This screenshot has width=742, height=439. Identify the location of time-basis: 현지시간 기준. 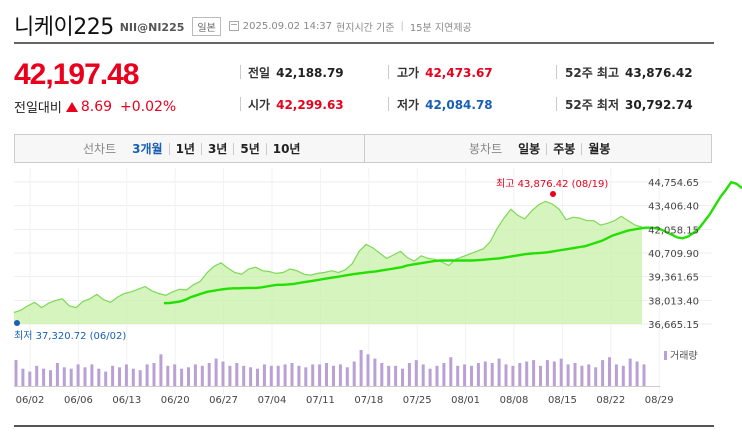
(365, 28).